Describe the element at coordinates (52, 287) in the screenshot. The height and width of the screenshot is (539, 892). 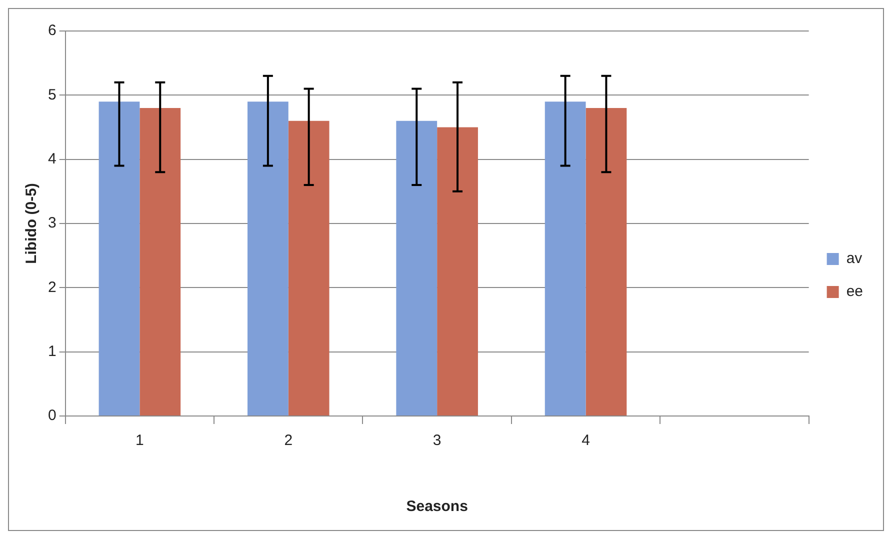
I see `y-tick-label: 2` at that location.